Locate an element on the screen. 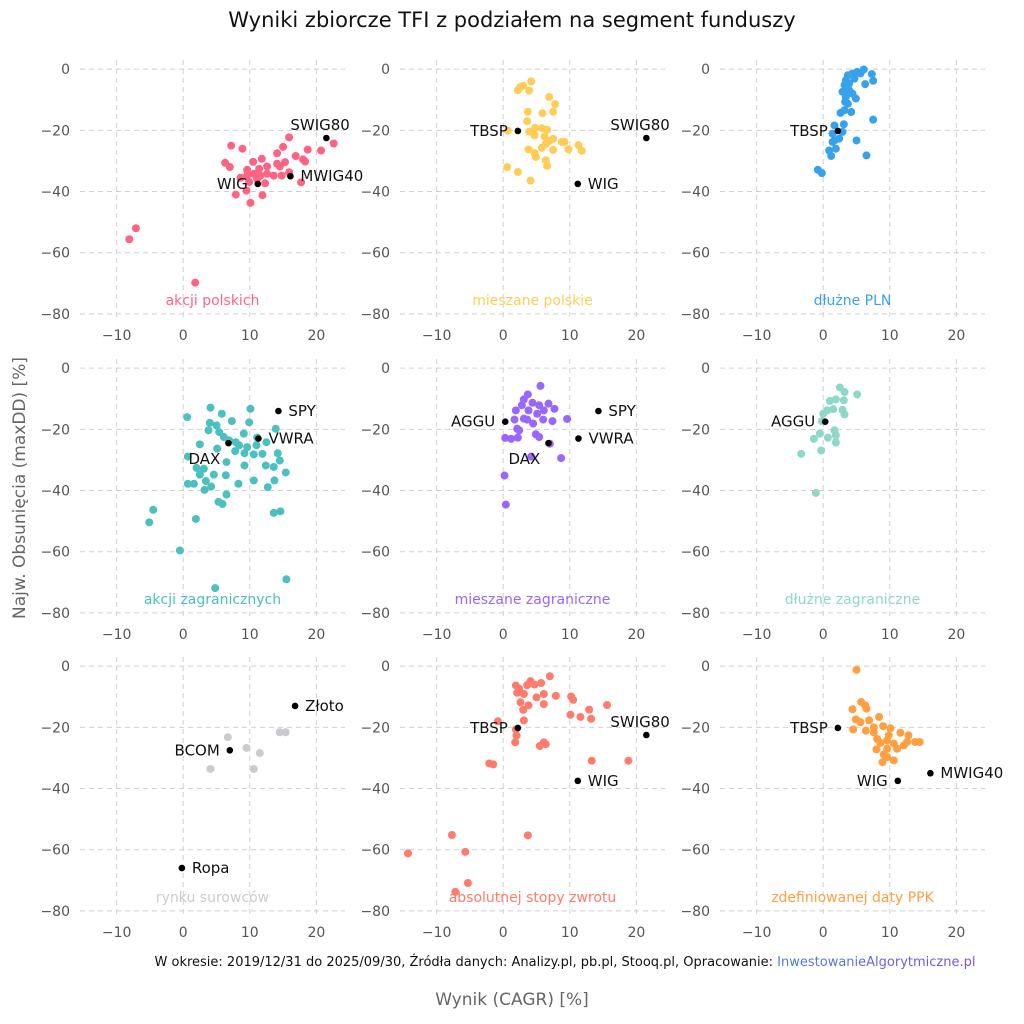  panel-category-label: akcji zagranicznych is located at coordinates (212, 600).